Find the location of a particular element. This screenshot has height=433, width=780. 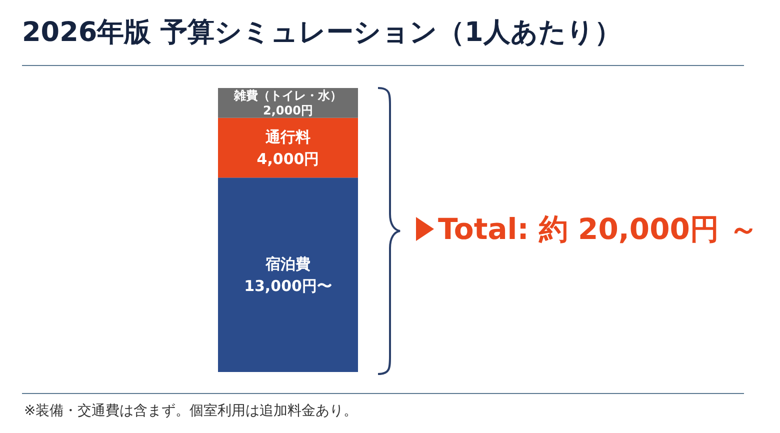

series-label: 雑費（トイレ・水） is located at coordinates (287, 95).